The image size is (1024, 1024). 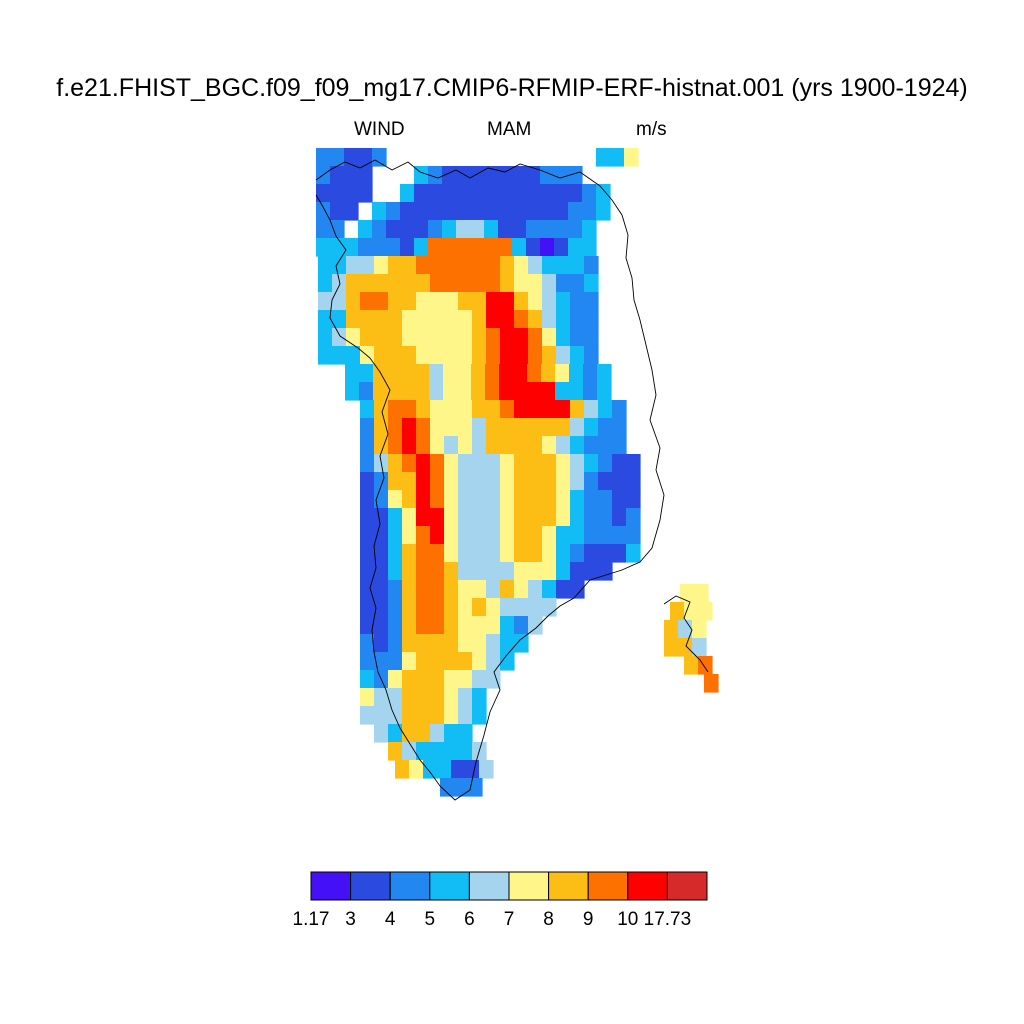 What do you see at coordinates (350, 919) in the screenshot?
I see `colorbar-tick-label: 3` at bounding box center [350, 919].